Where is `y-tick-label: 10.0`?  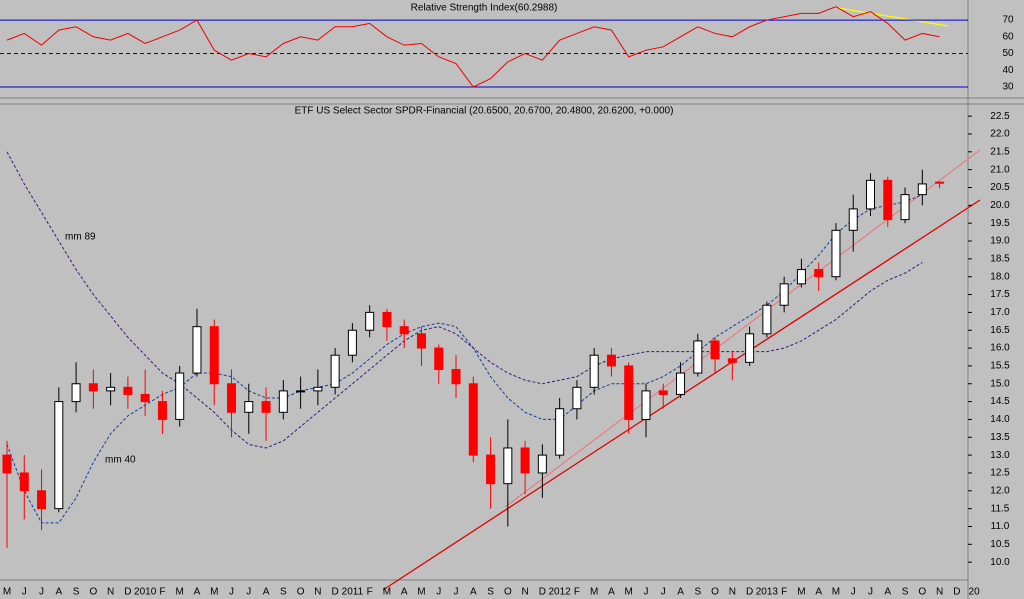
y-tick-label: 10.0 is located at coordinates (1000, 562).